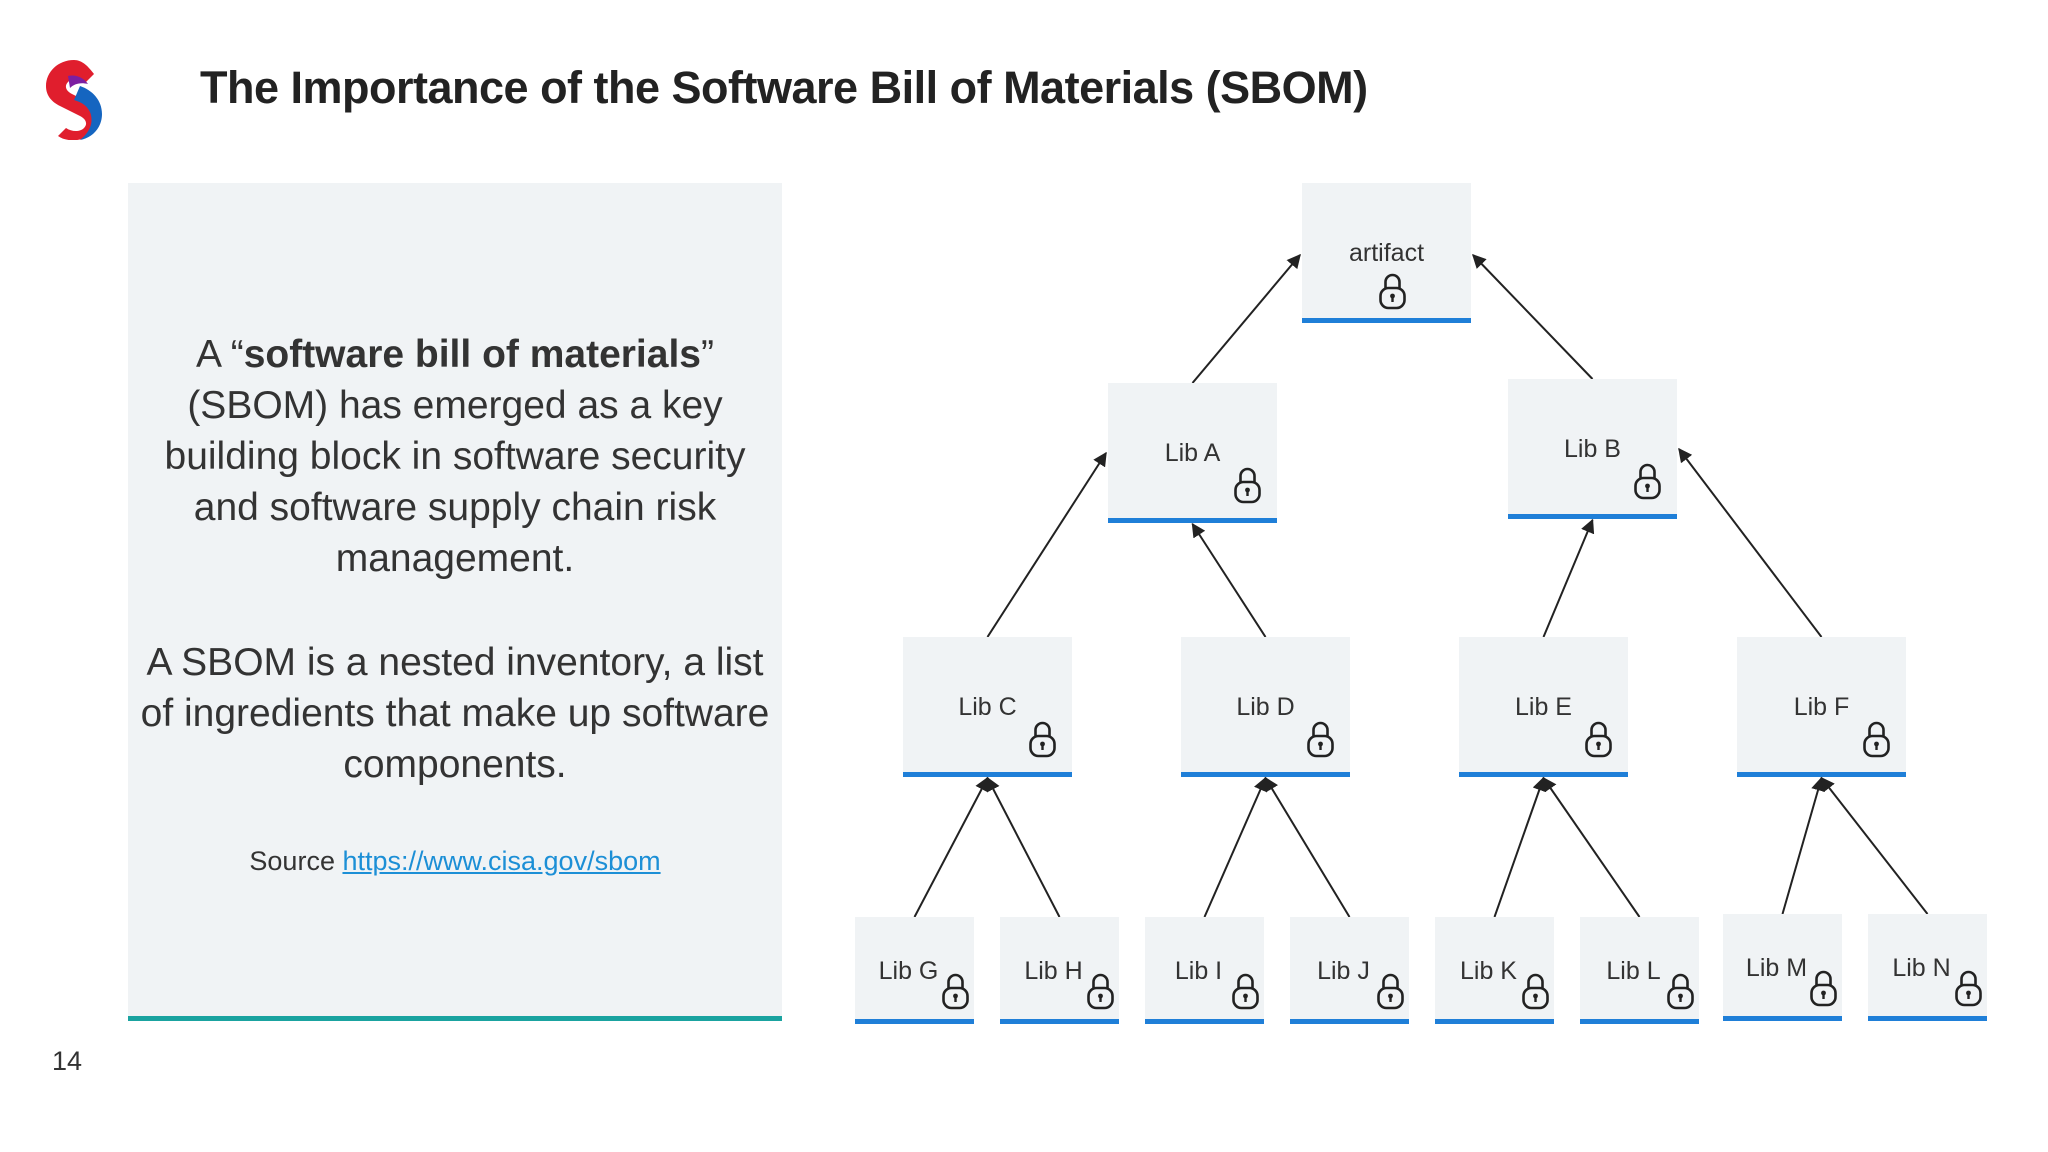  I want to click on definition-prefix: A “, so click(220, 354).